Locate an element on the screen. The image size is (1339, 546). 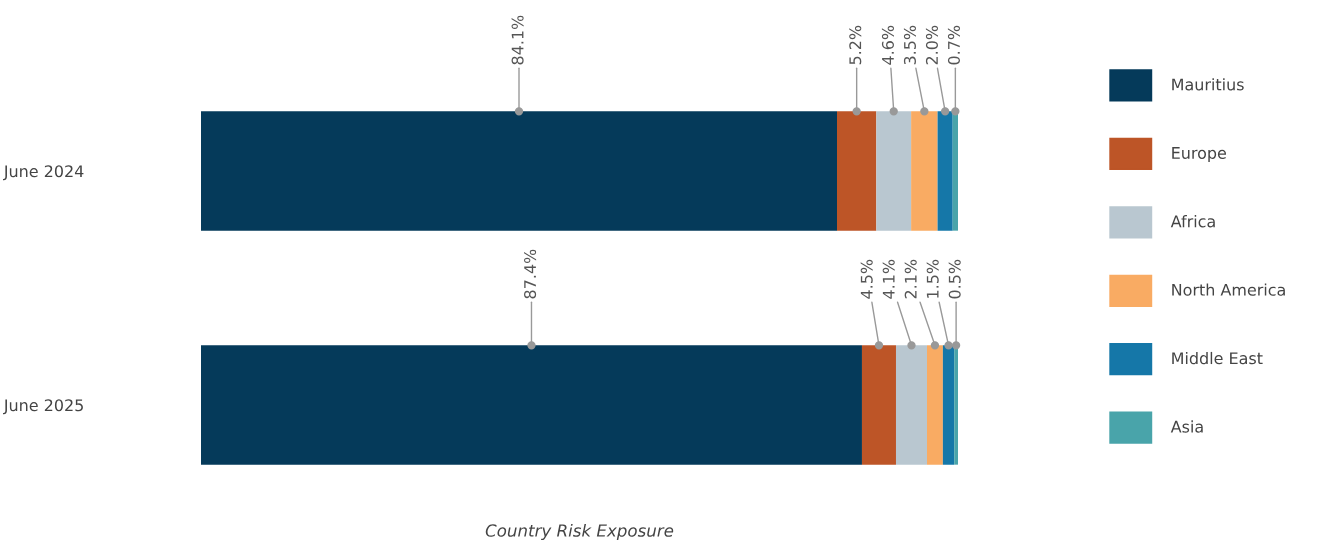
legend-label: Africa is located at coordinates (1192, 221).